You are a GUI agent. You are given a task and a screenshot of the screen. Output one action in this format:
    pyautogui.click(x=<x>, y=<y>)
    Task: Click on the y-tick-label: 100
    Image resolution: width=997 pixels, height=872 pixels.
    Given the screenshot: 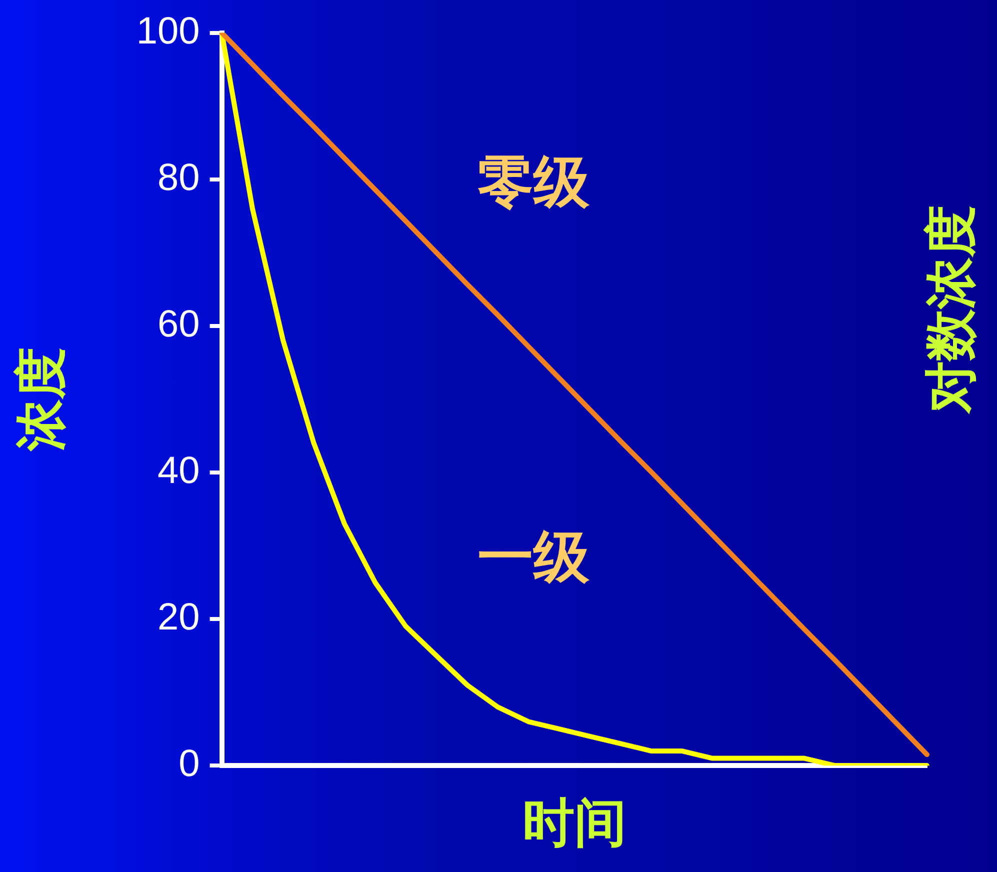 What is the action you would take?
    pyautogui.click(x=168, y=31)
    